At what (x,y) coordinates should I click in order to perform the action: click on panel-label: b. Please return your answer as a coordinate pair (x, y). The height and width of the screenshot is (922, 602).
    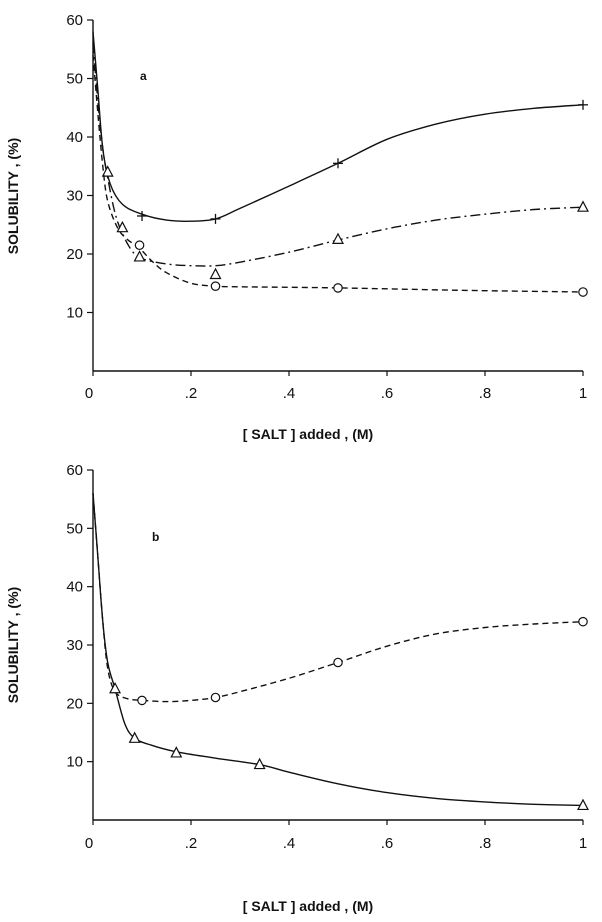
    Looking at the image, I should click on (155, 537).